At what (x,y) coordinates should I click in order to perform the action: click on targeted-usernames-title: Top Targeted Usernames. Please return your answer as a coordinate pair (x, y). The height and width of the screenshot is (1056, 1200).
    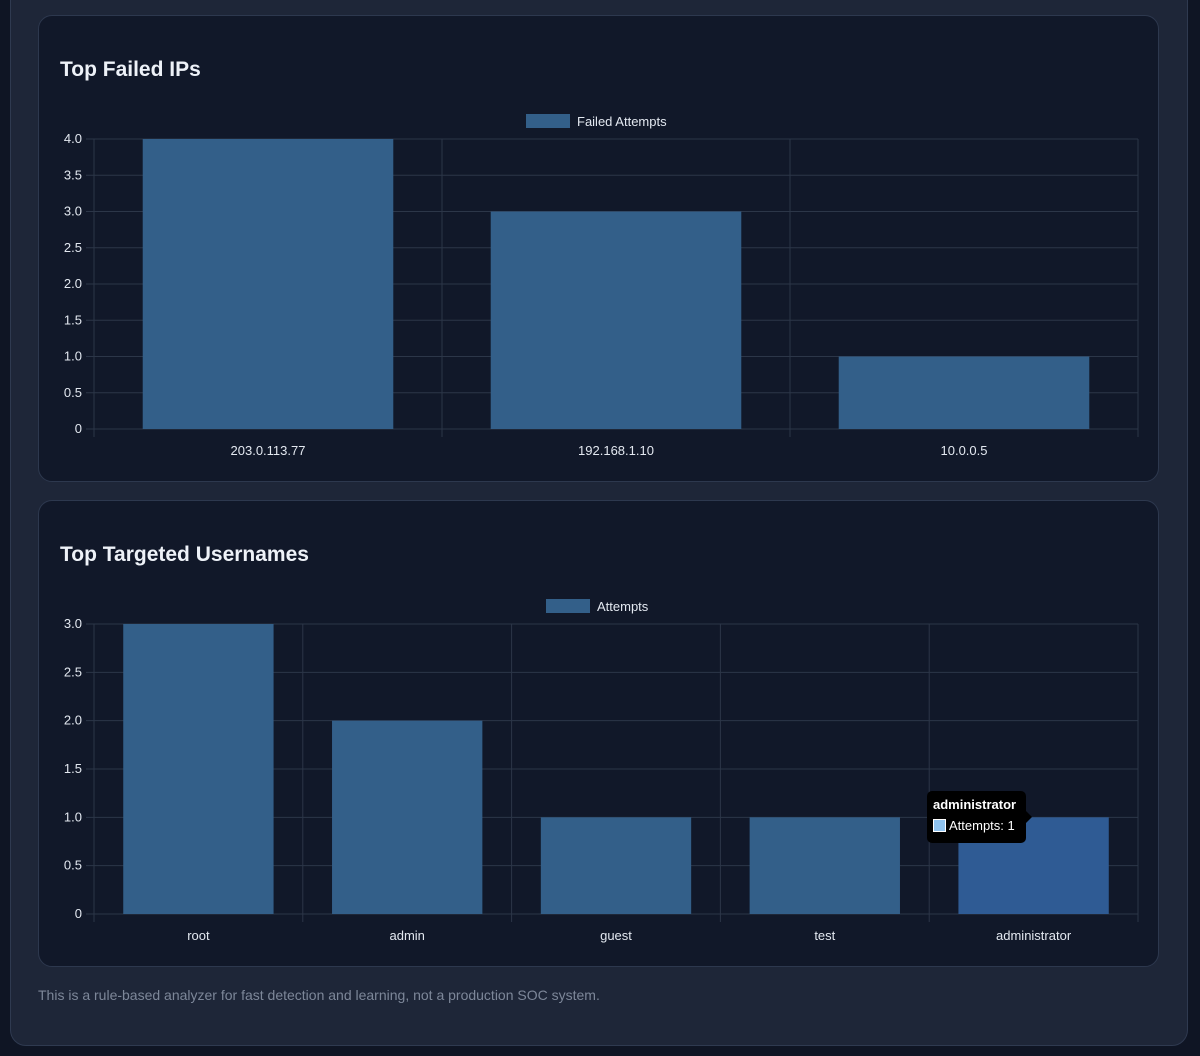
    Looking at the image, I should click on (184, 554).